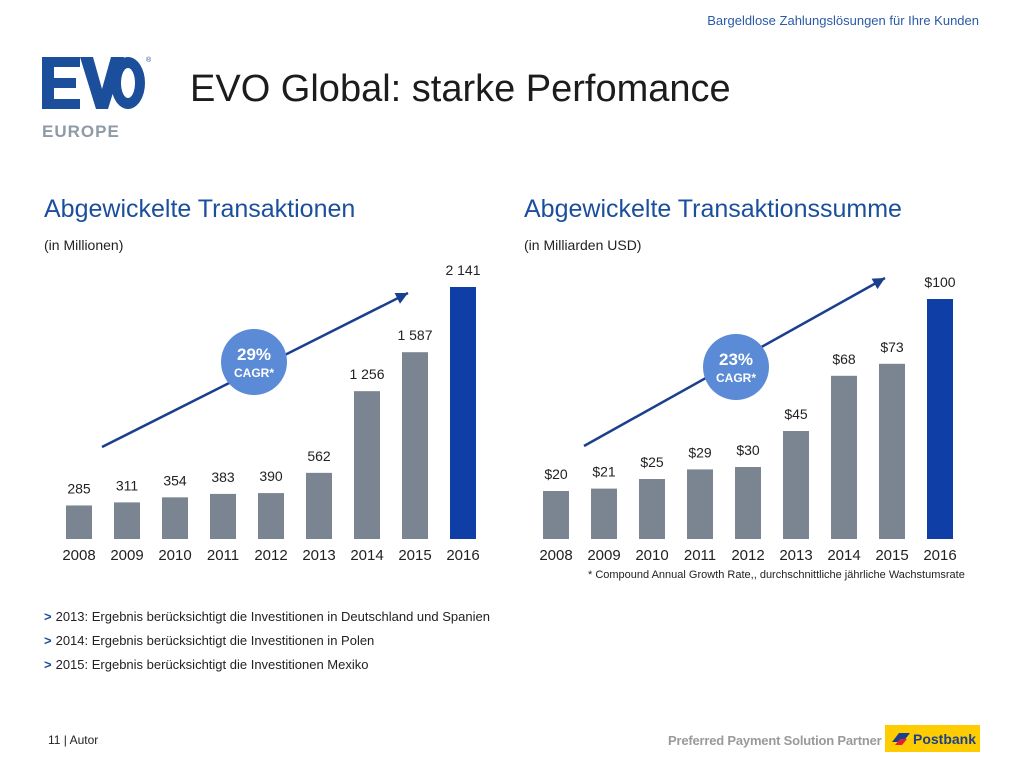 The height and width of the screenshot is (768, 1024). Describe the element at coordinates (127, 485) in the screenshot. I see `data-label-2009: 311` at that location.